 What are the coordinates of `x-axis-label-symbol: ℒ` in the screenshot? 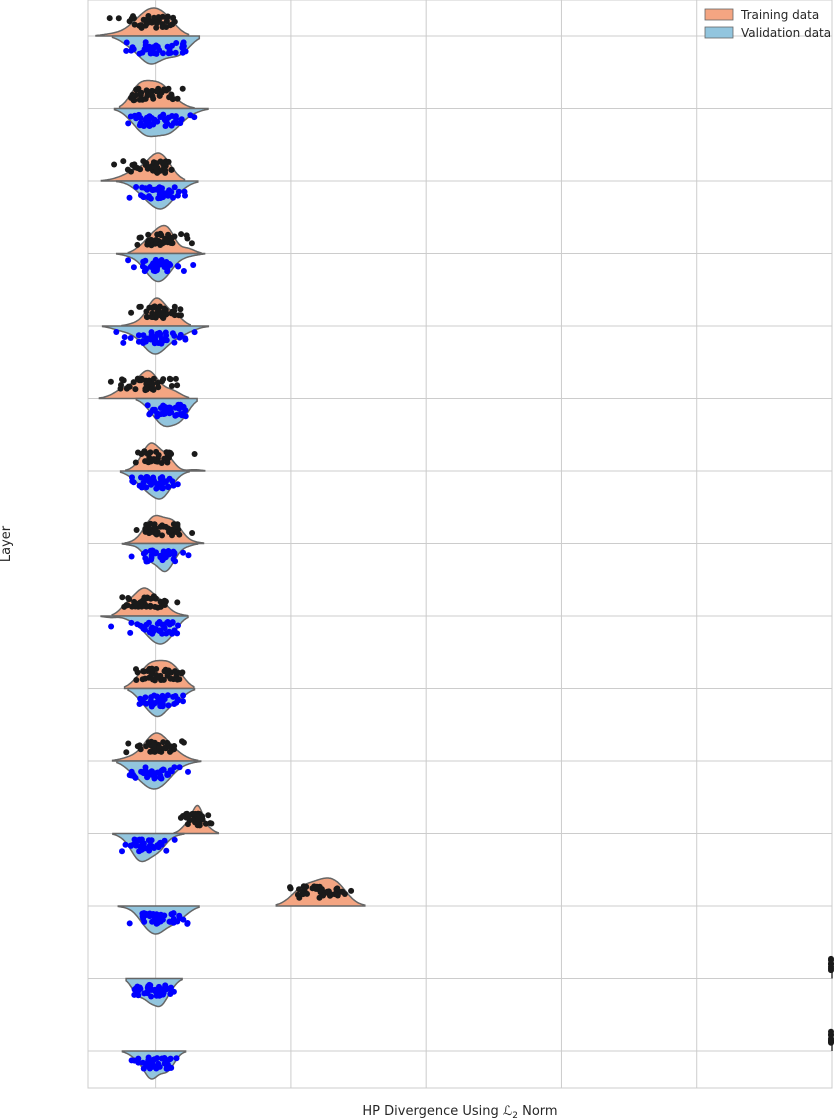 It's located at (507, 1111).